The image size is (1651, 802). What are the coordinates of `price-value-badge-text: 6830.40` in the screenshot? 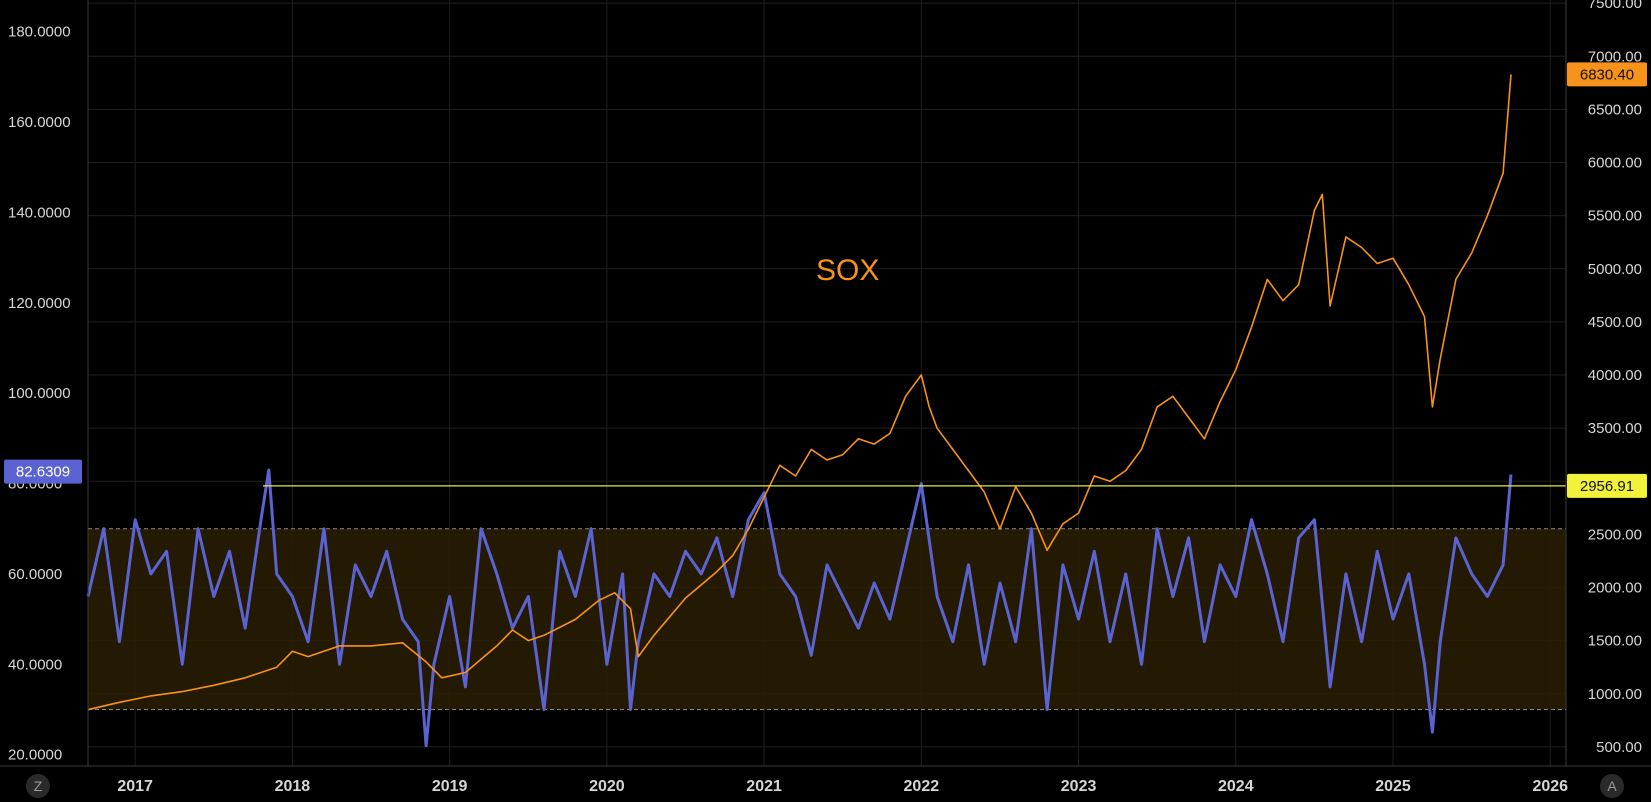 It's located at (1607, 74).